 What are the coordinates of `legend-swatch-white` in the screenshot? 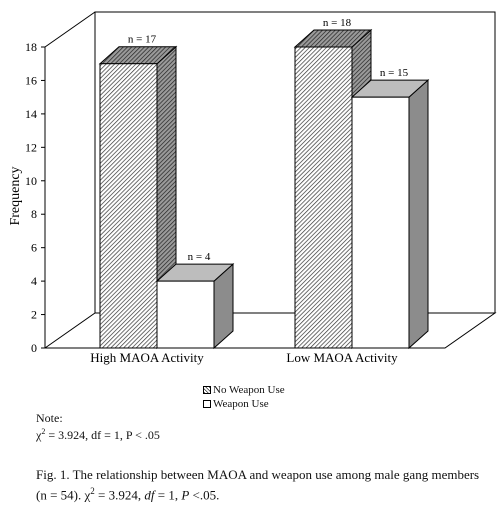 It's located at (207, 404).